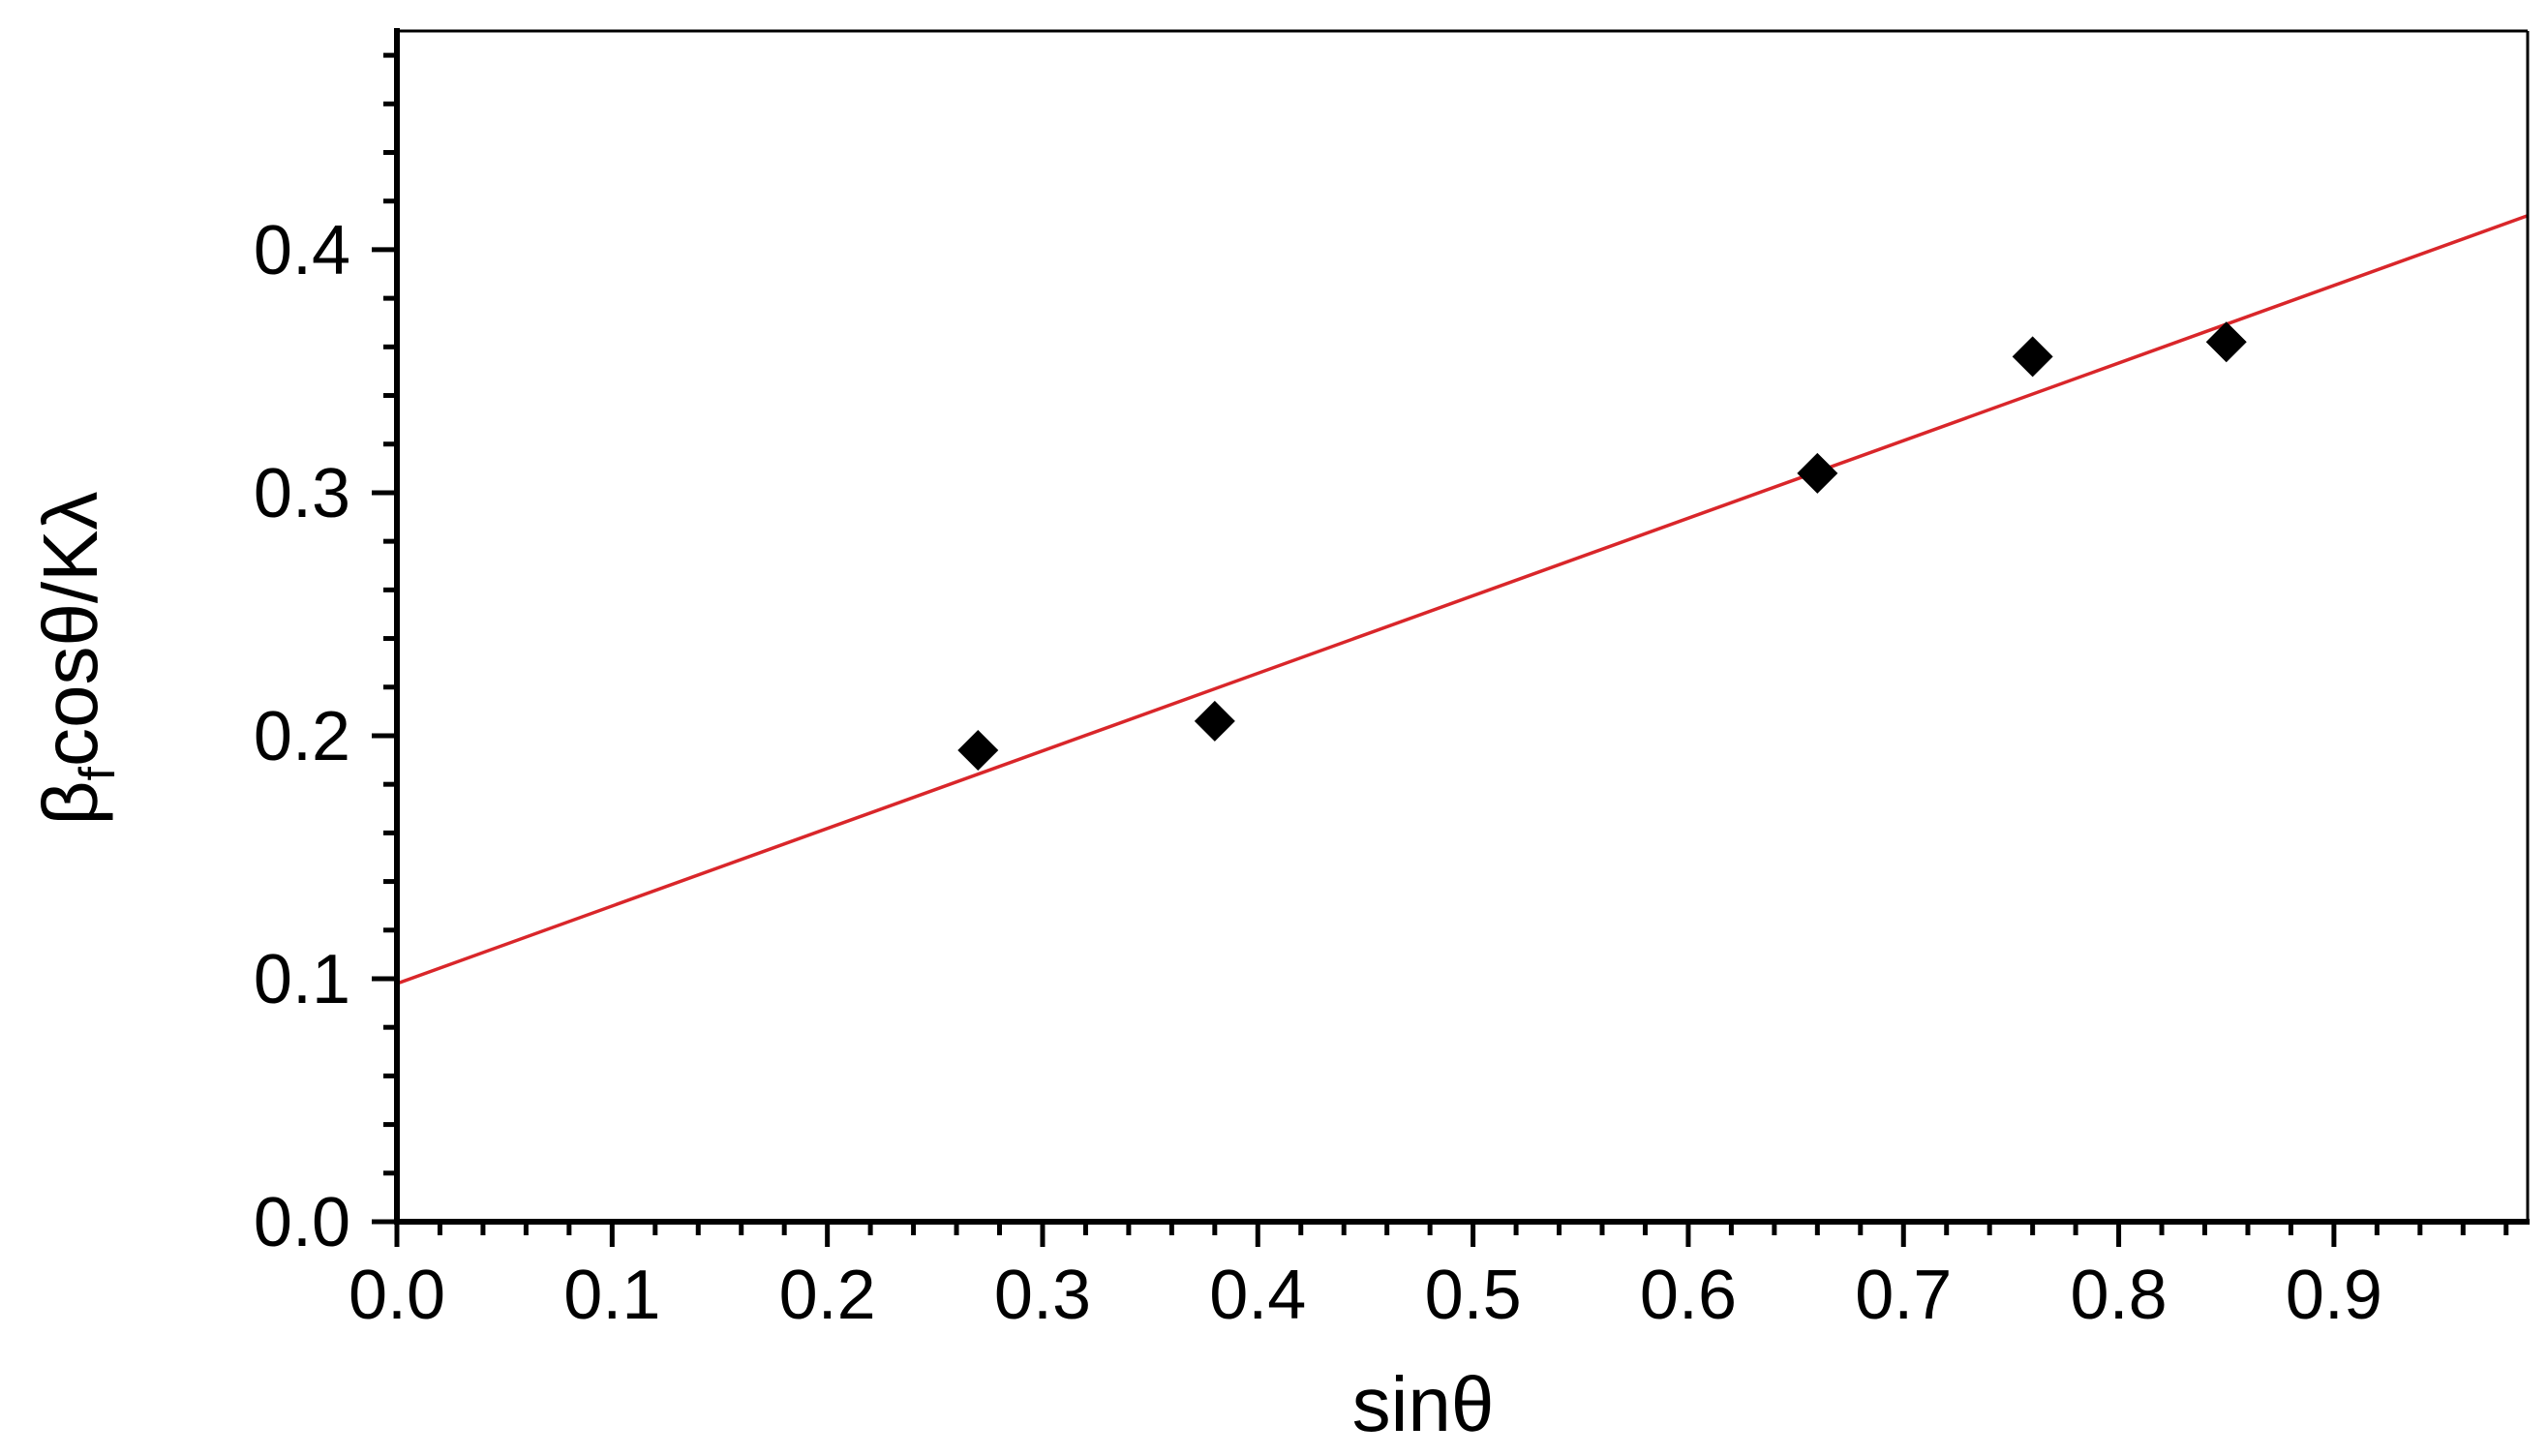 This screenshot has height=1456, width=2547. I want to click on y-tick-label: 0.0, so click(302, 1223).